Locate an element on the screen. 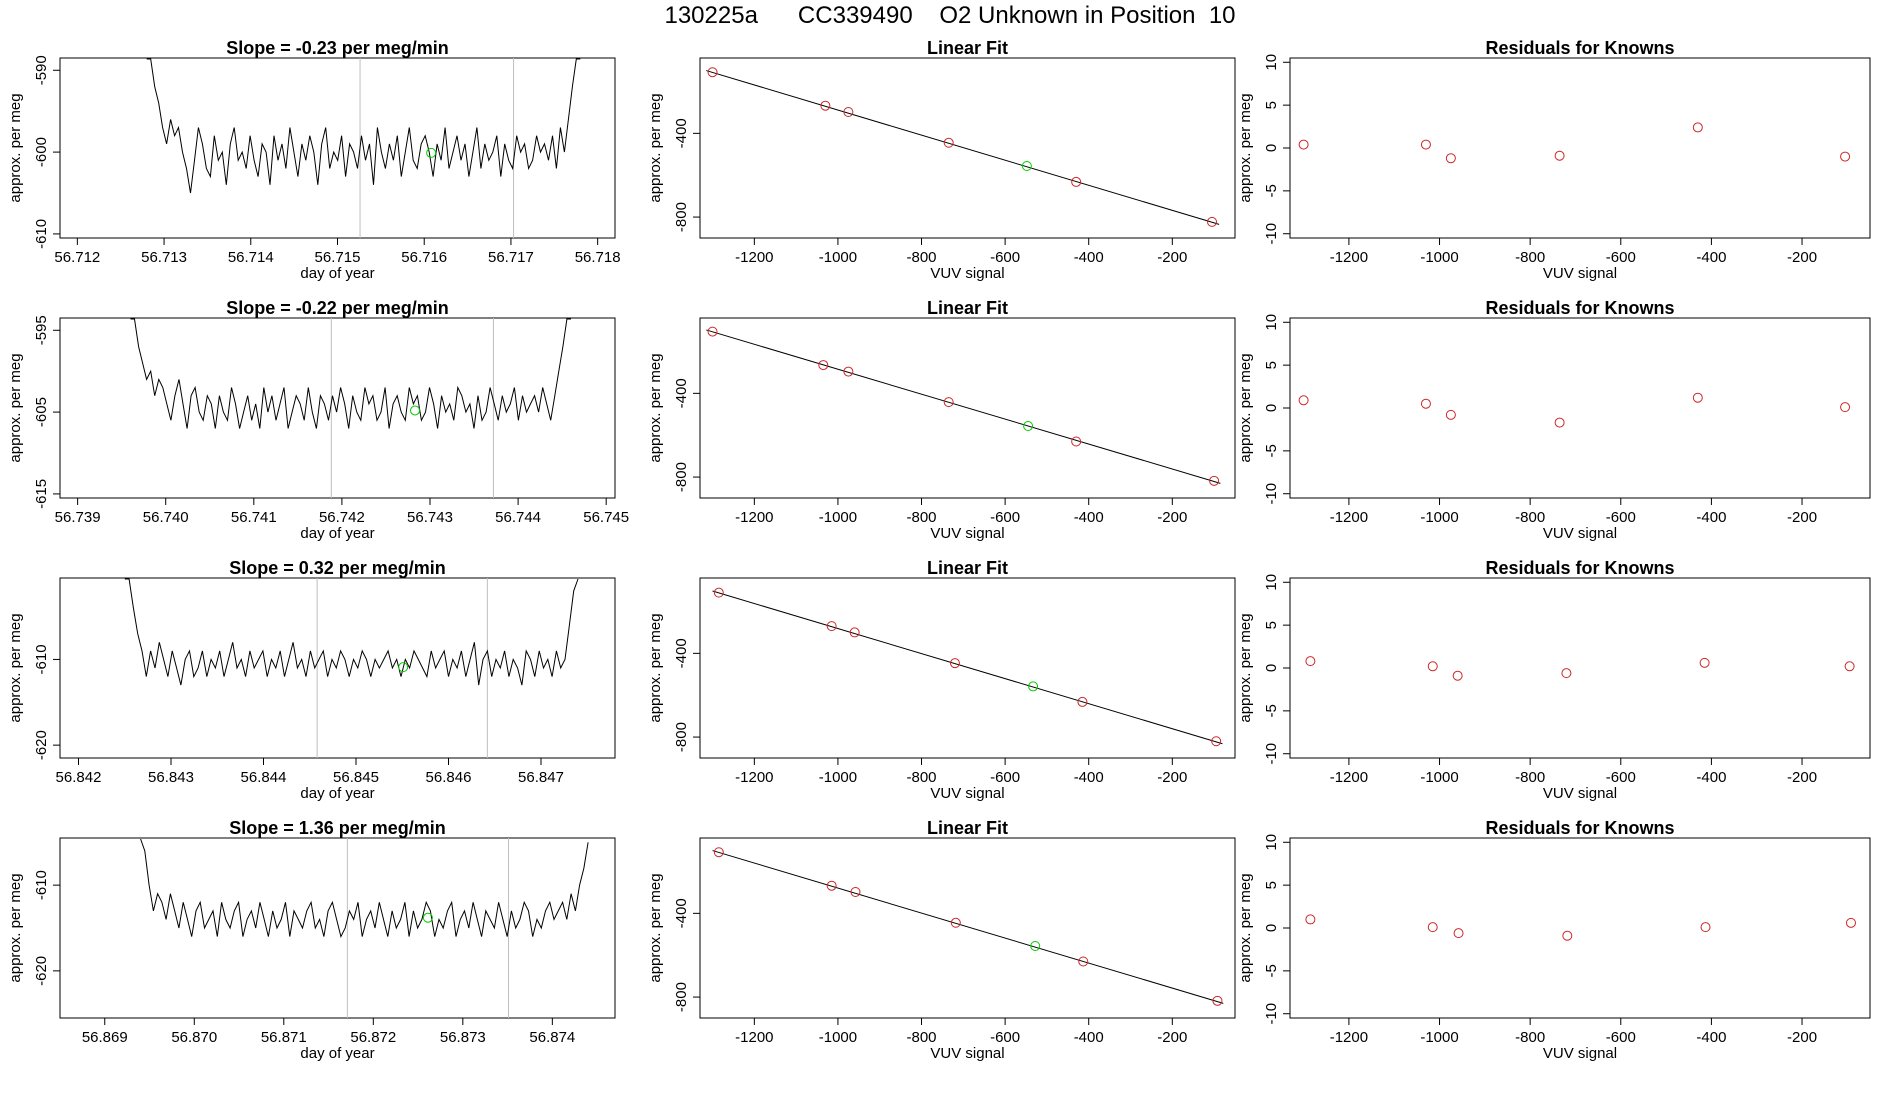 This screenshot has height=1100, width=1900. fit-3-xtick-label-2: -800 is located at coordinates (922, 777).